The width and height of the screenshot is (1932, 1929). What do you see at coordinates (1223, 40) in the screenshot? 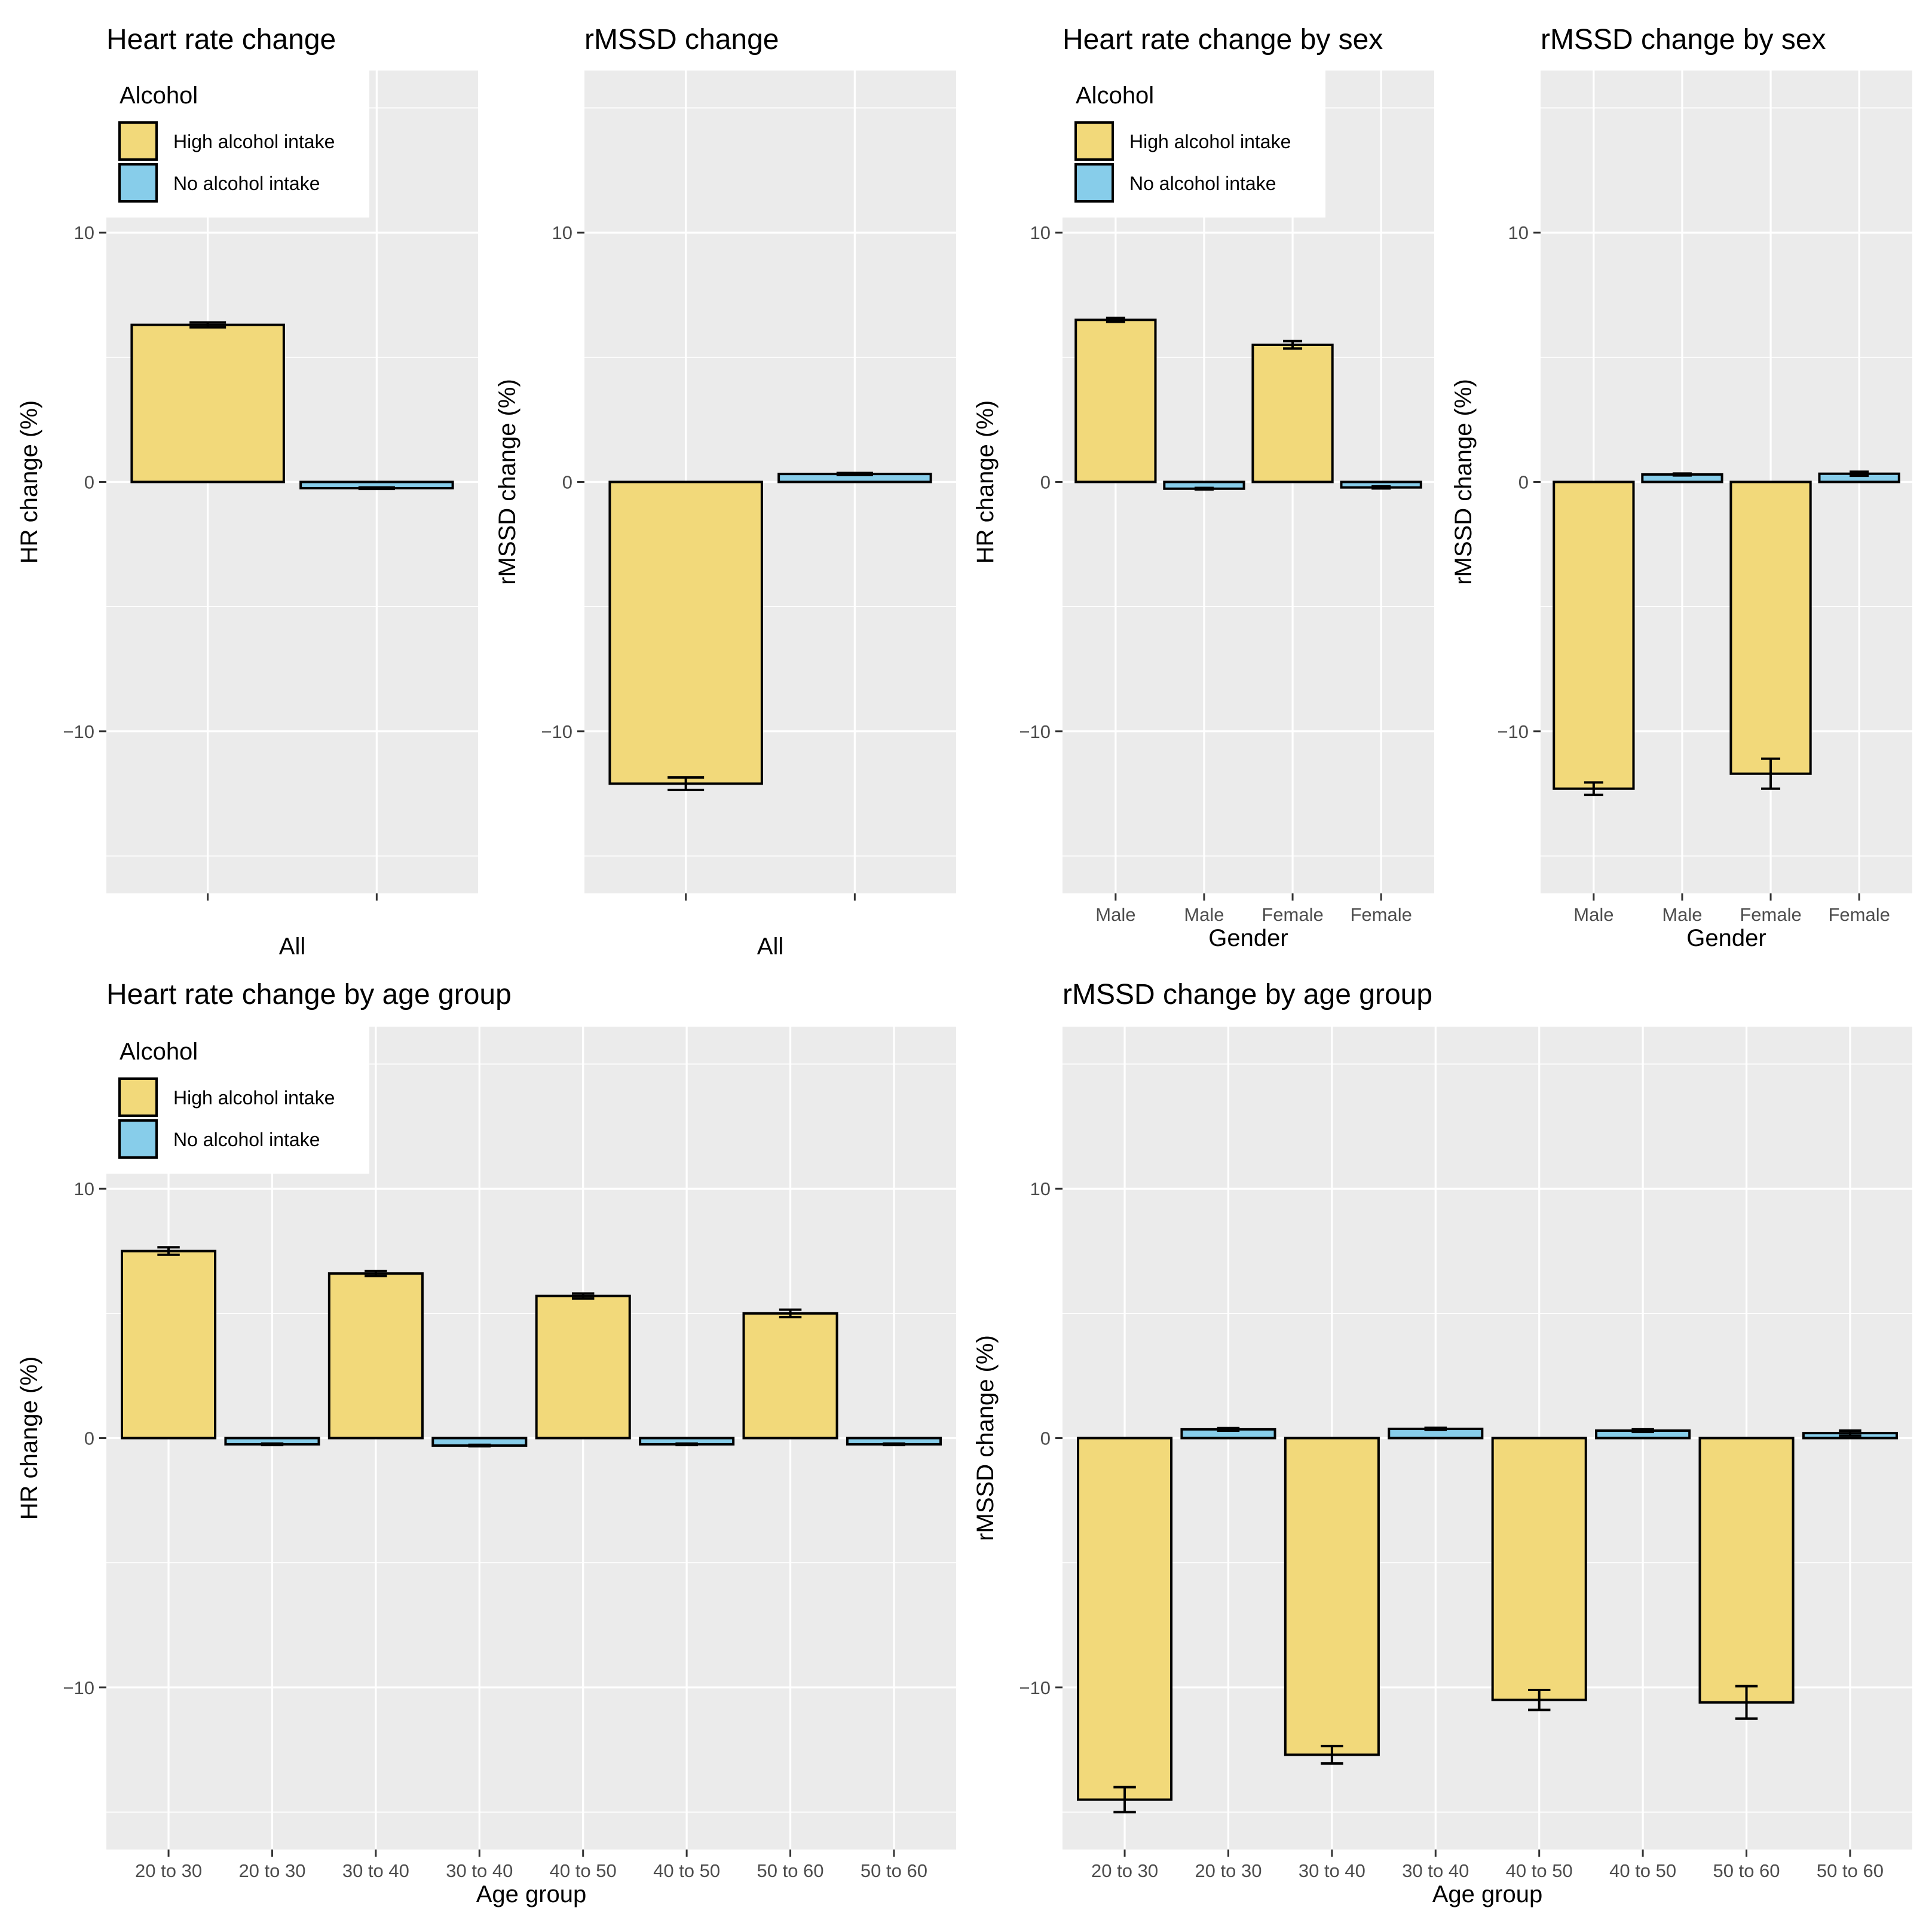
I see `panel-title: Heart rate change by sex` at bounding box center [1223, 40].